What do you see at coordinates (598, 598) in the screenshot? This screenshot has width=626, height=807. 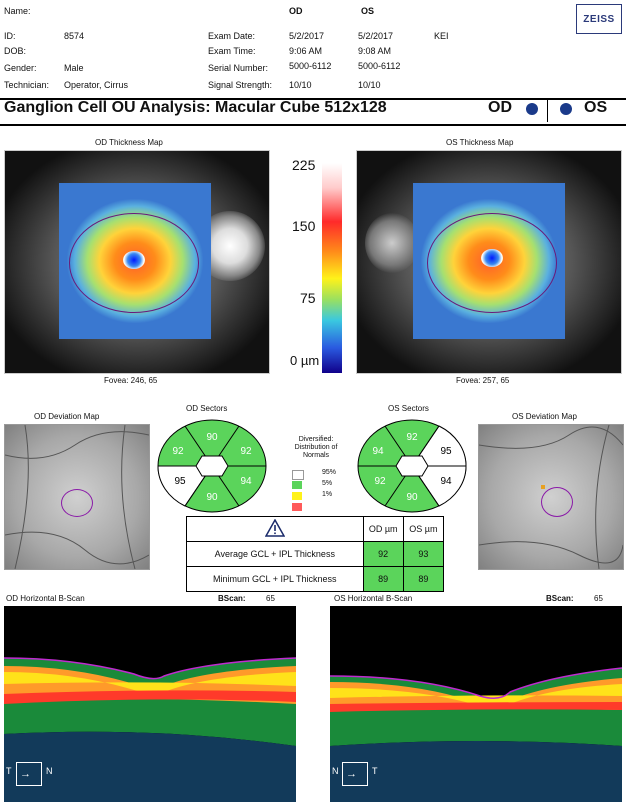 I see `os-bscan-value: 65` at bounding box center [598, 598].